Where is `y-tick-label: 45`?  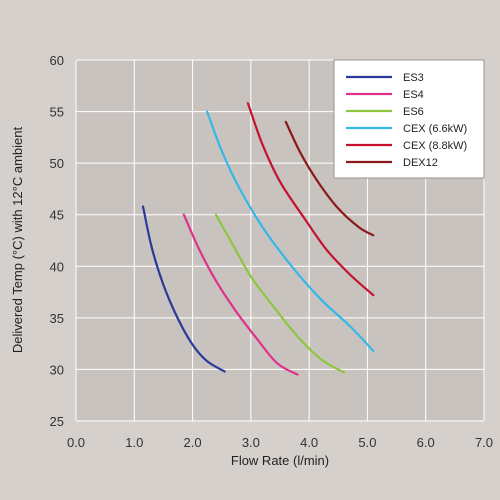
y-tick-label: 45 is located at coordinates (57, 215).